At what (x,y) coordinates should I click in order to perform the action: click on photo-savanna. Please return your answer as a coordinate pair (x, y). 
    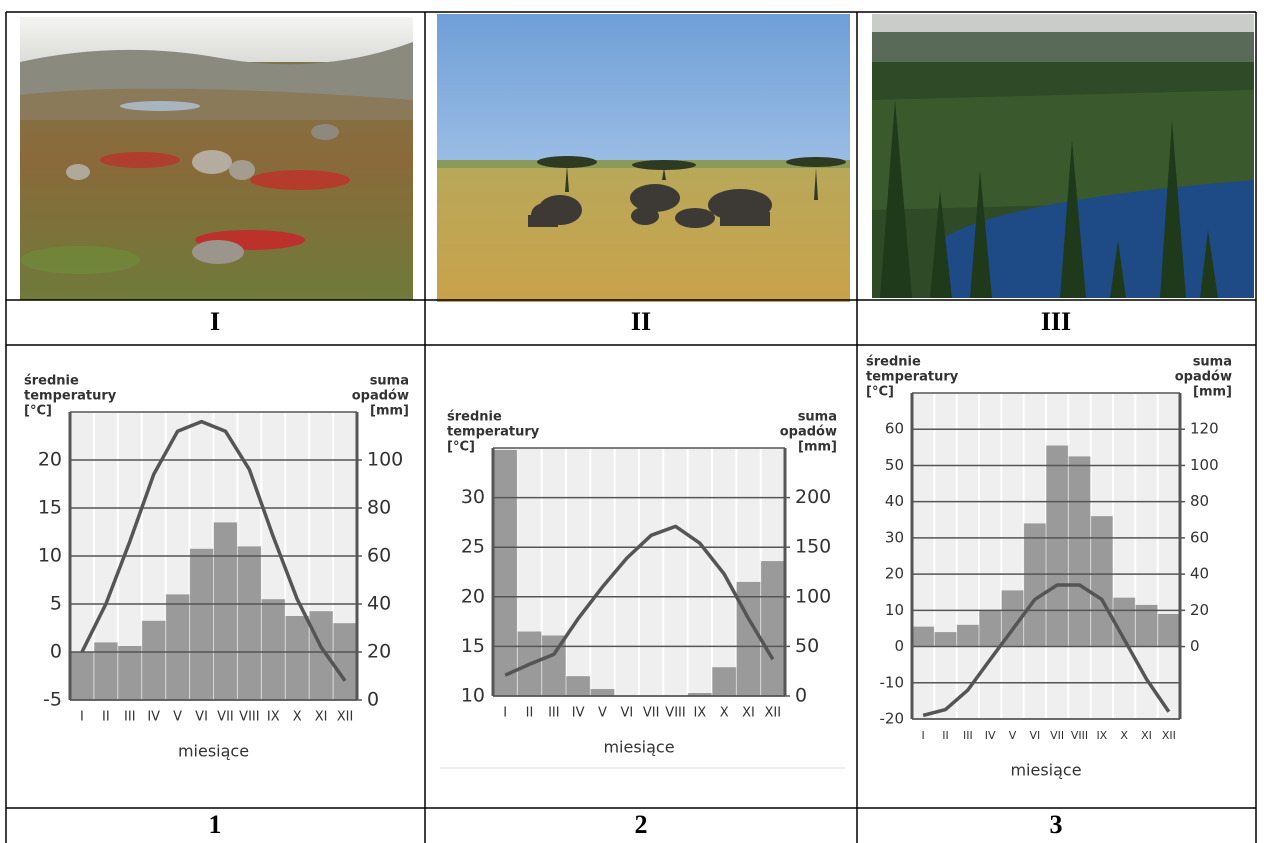
    Looking at the image, I should click on (643, 158).